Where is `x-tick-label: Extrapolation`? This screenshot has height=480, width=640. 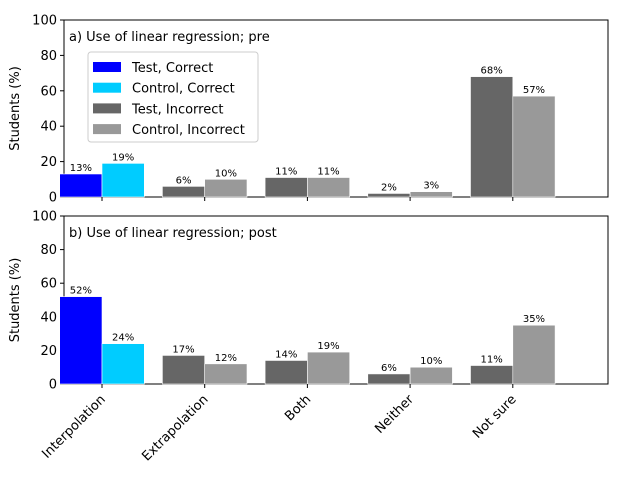
x-tick-label: Extrapolation is located at coordinates (175, 428).